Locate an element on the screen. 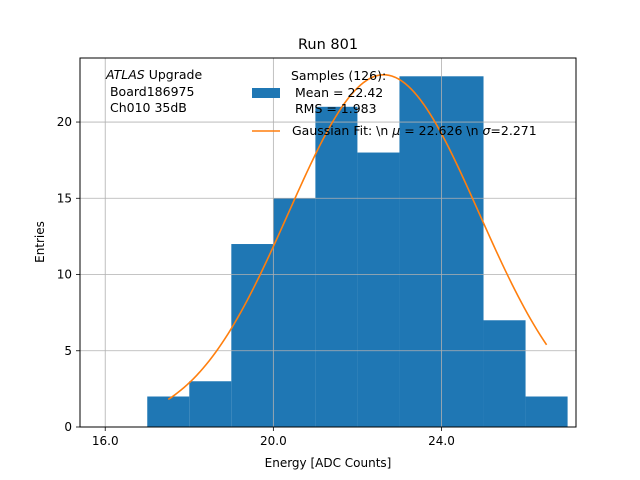  x-axis-ticks: 16.0 20.0 24.0 is located at coordinates (273, 437).